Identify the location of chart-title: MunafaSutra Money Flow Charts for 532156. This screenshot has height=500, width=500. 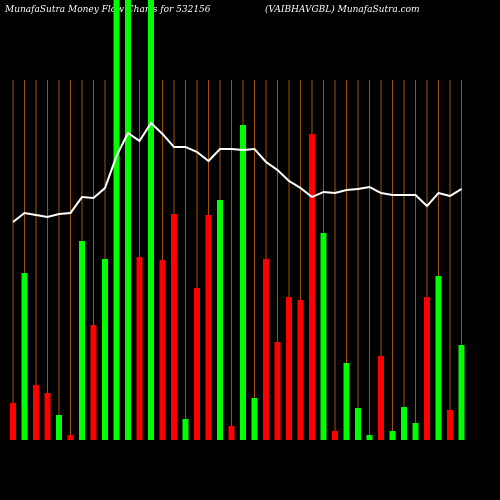
(107, 10).